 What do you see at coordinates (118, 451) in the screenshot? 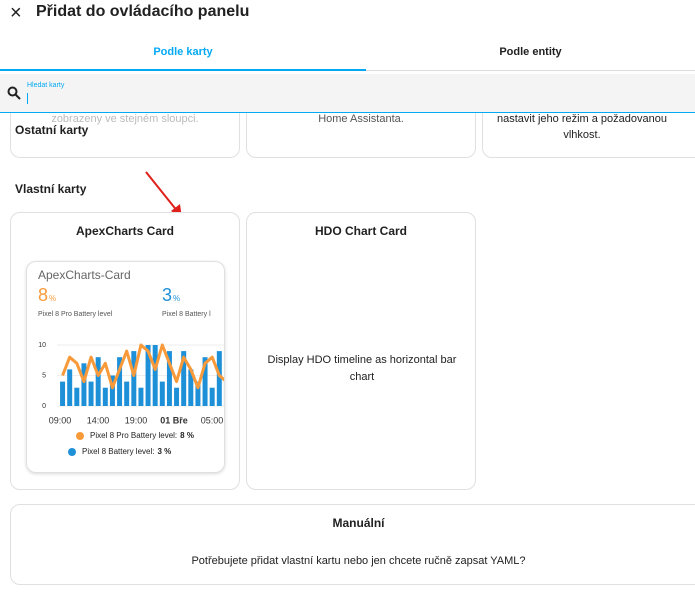
I see `legend-label: Pixel 8 Battery level:` at bounding box center [118, 451].